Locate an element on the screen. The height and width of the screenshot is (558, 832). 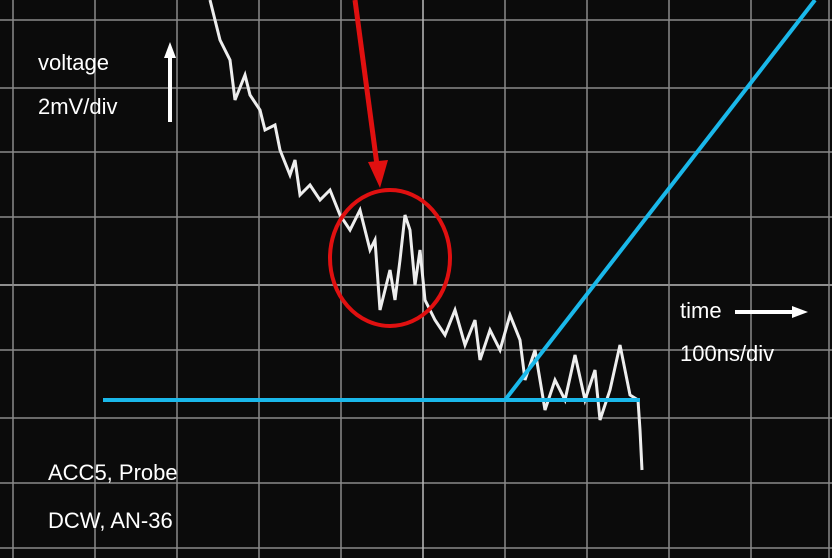
y-axis-arrowhead is located at coordinates (170, 50).